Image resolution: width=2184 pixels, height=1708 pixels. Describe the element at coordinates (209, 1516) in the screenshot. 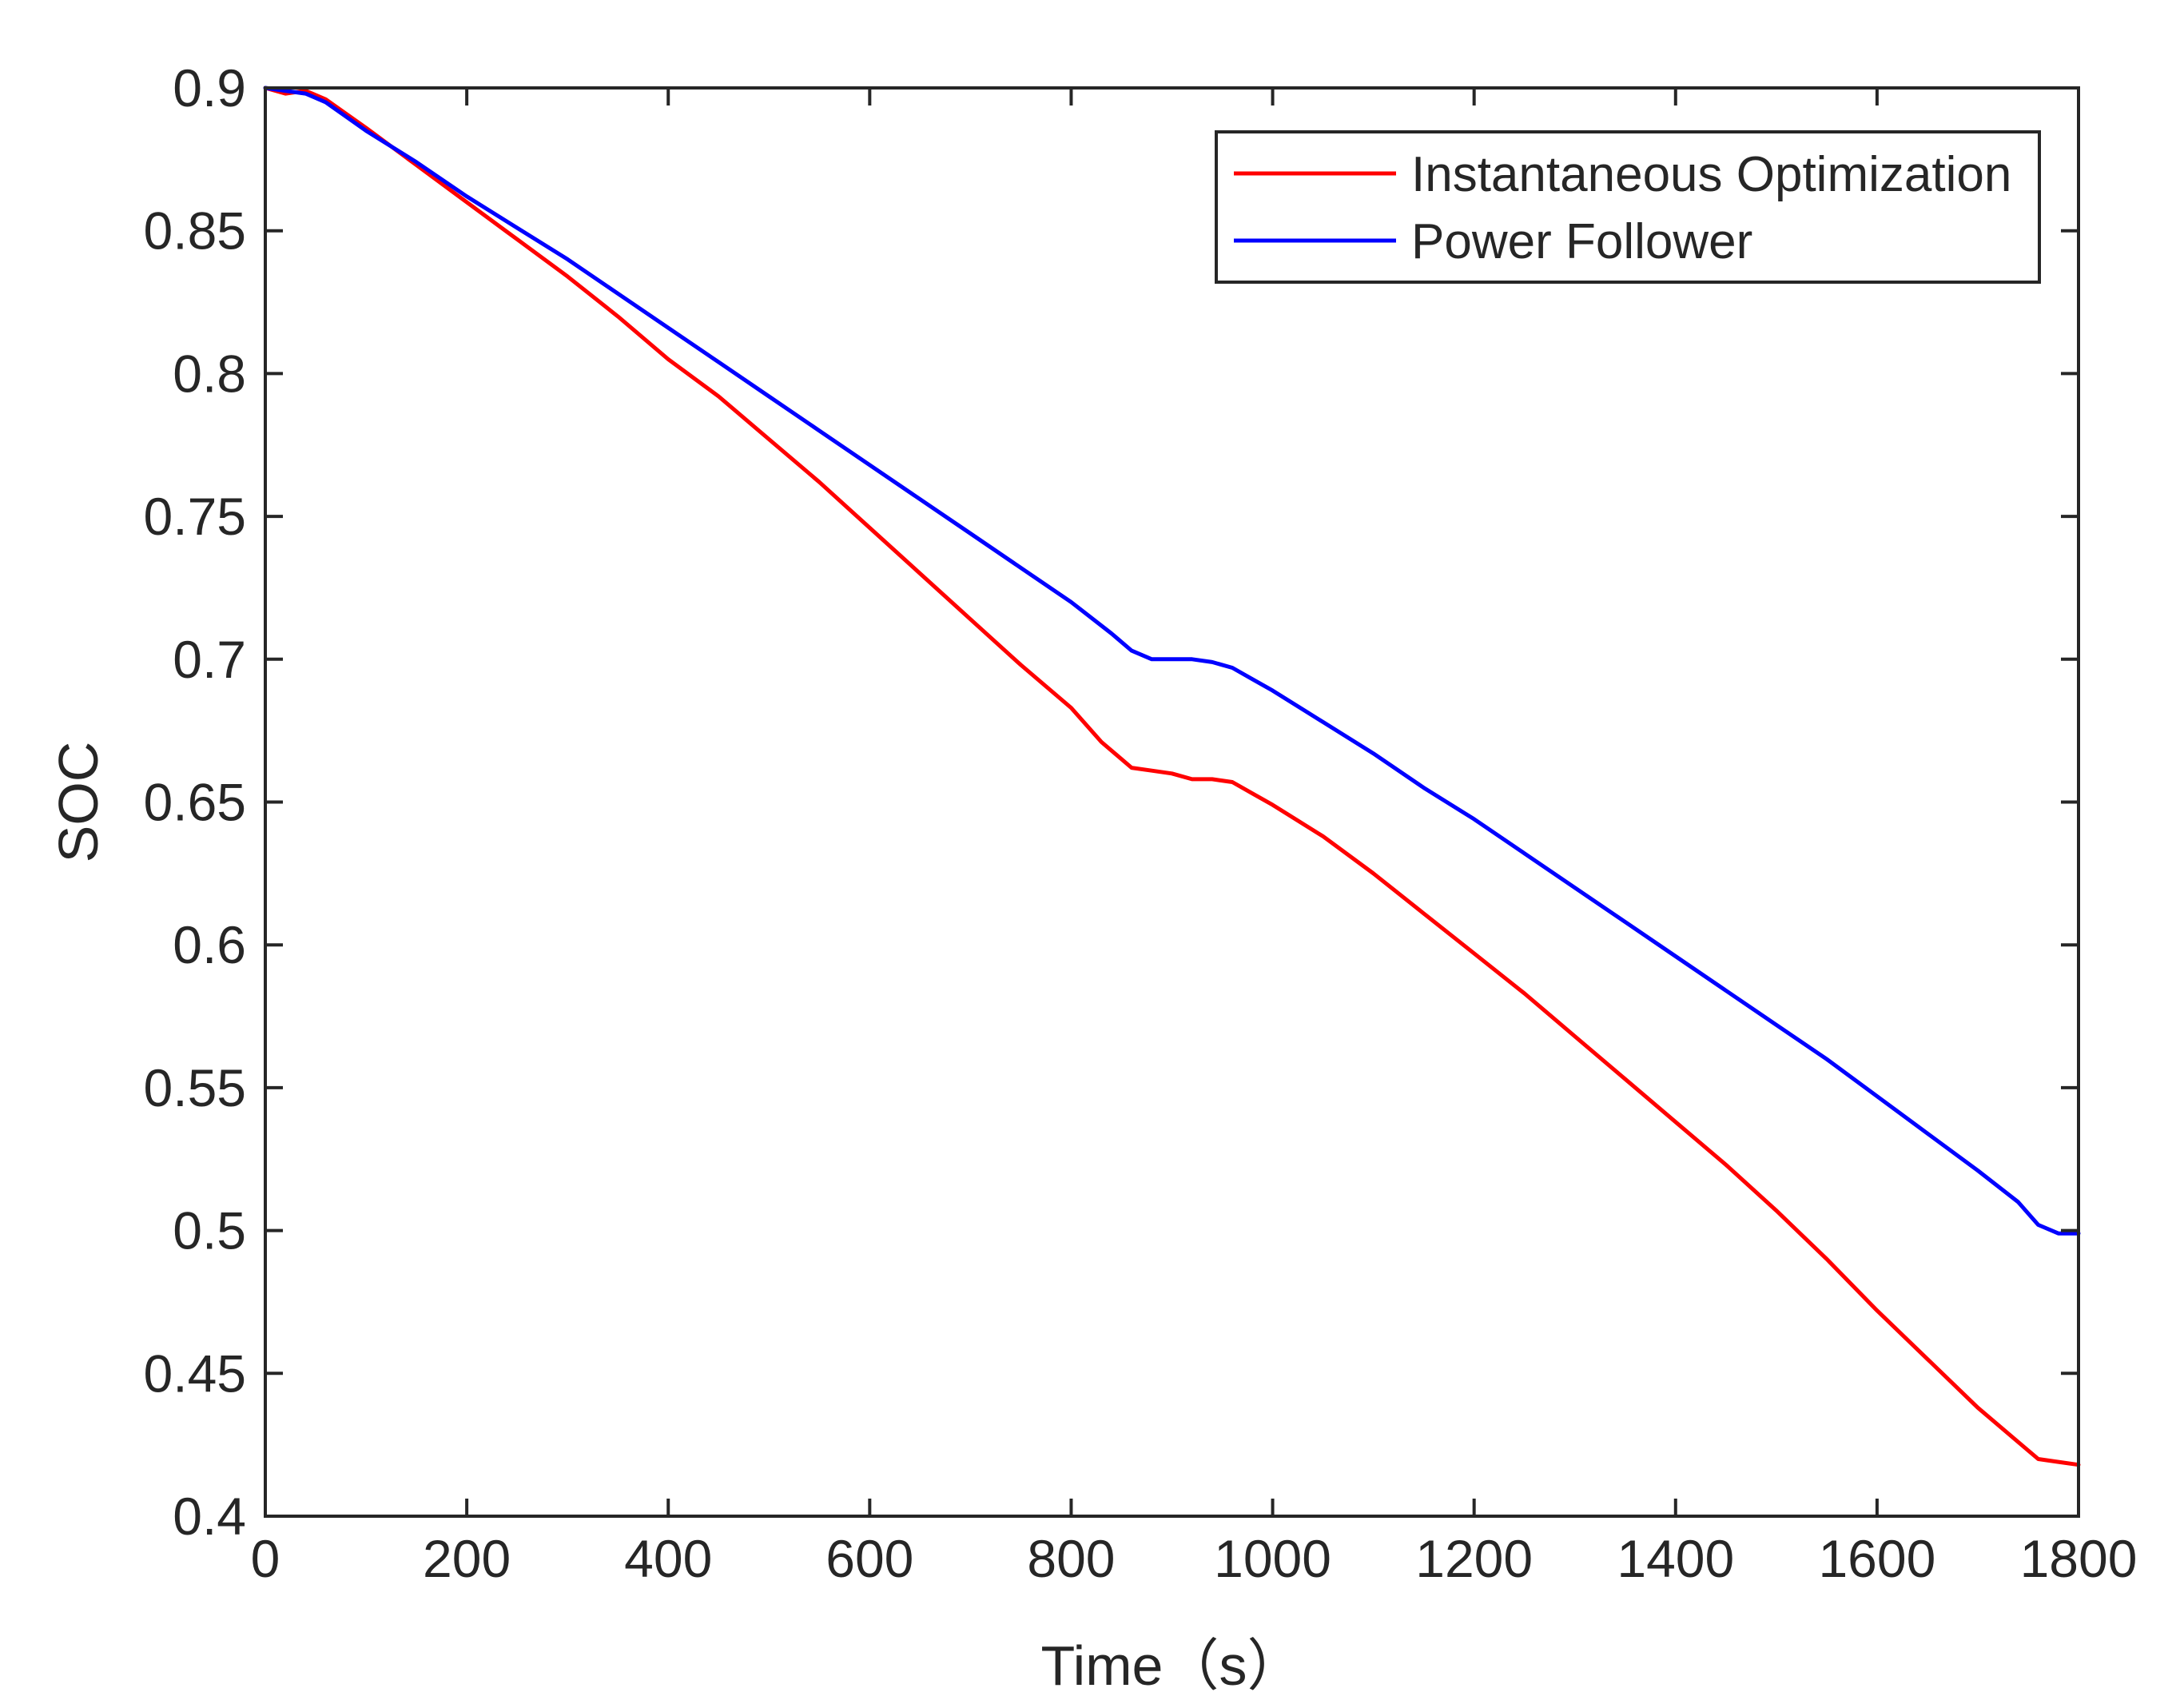

I see `y-tick-label: 0.4` at that location.